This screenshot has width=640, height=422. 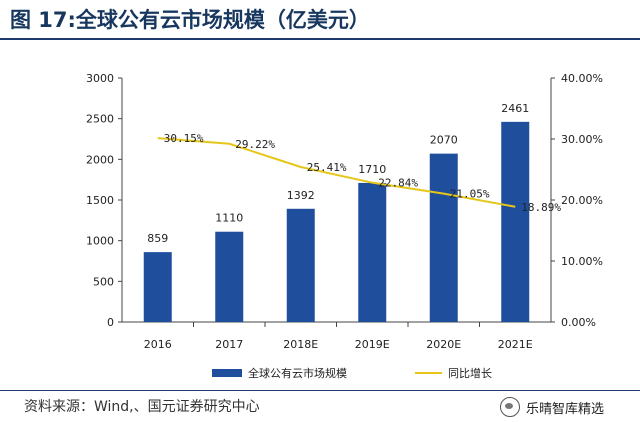 What do you see at coordinates (110, 322) in the screenshot?
I see `y-left-tick-label: 0` at bounding box center [110, 322].